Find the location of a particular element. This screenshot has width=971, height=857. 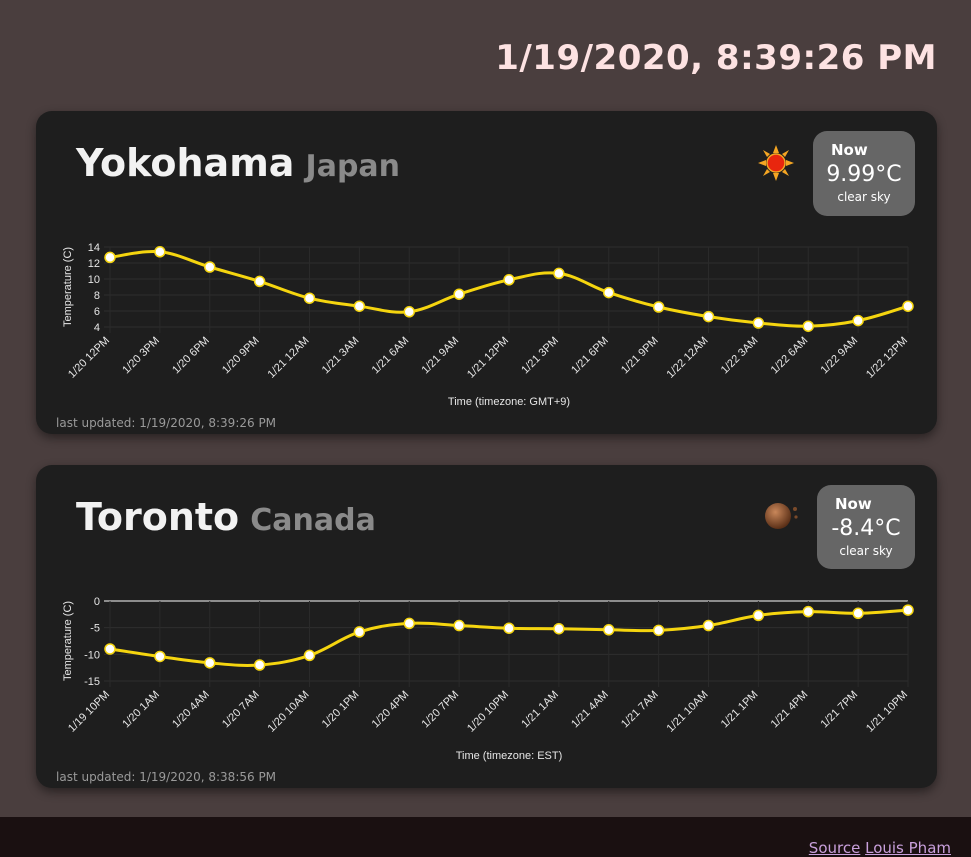

y-tick-label: 10 is located at coordinates (94, 280).